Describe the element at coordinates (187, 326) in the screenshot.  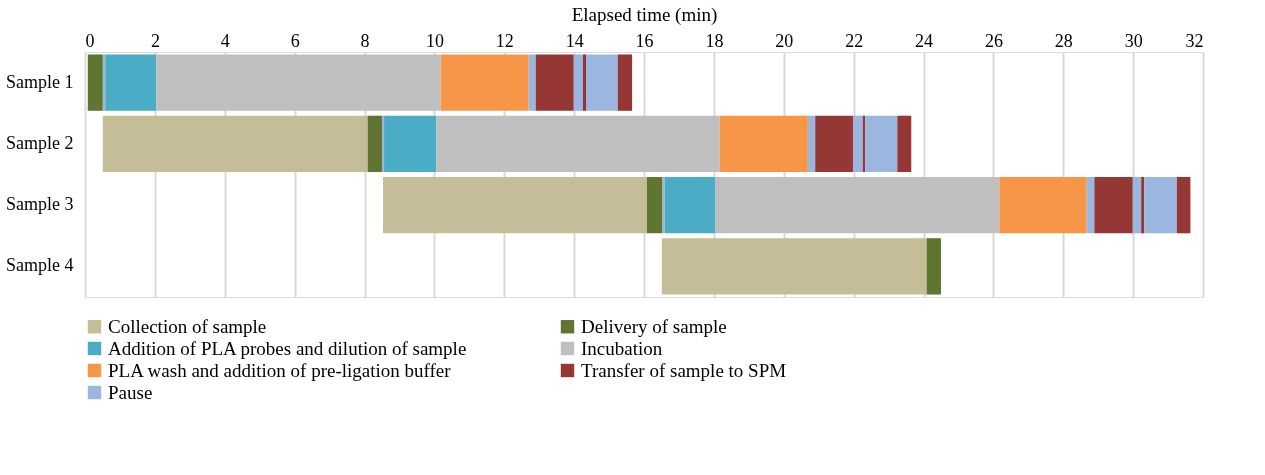
I see `legend-label: Collection of sample` at that location.